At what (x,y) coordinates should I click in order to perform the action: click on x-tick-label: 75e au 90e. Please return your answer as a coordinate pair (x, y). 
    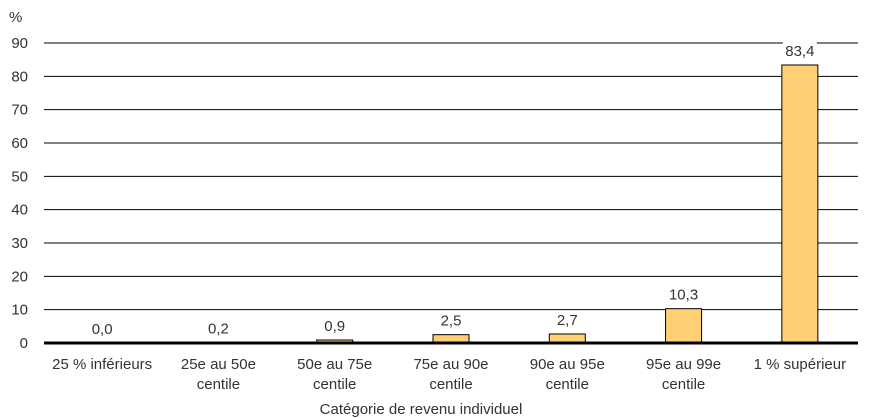
    Looking at the image, I should click on (450, 364).